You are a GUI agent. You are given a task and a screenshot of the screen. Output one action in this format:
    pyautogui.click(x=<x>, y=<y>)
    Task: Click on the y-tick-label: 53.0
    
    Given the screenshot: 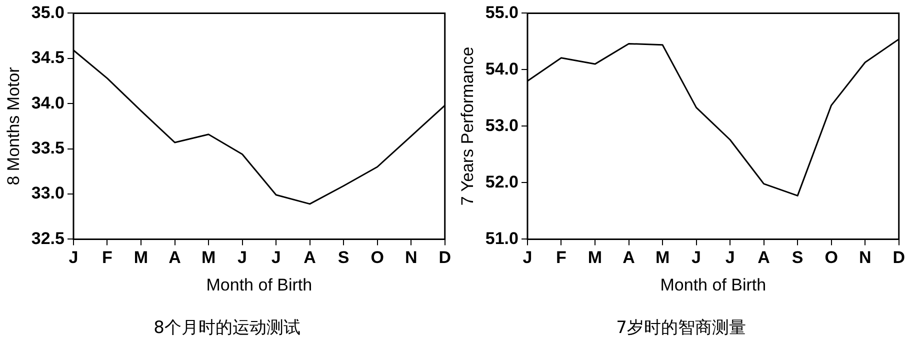 What is the action you would take?
    pyautogui.click(x=501, y=125)
    